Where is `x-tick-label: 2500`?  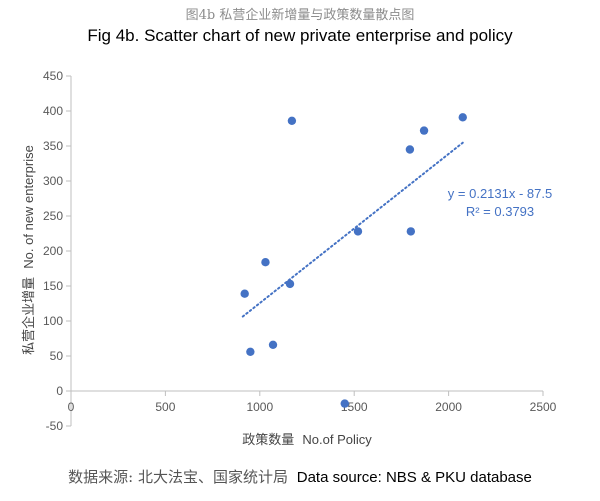
x-tick-label: 2500 is located at coordinates (543, 407).